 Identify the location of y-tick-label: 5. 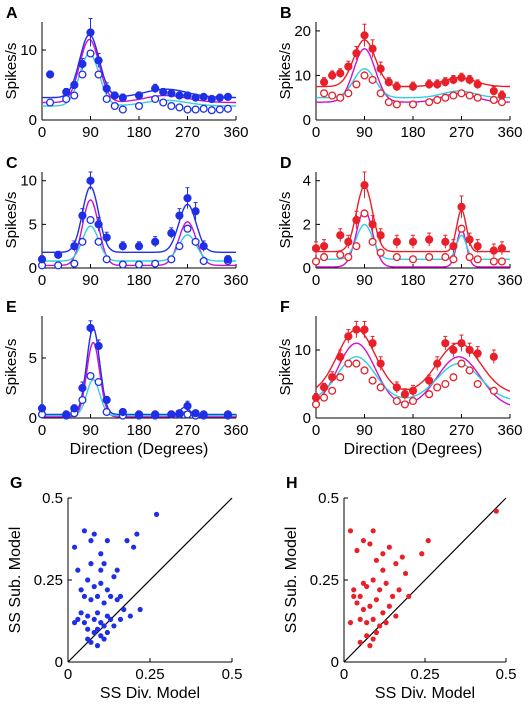
(33, 224).